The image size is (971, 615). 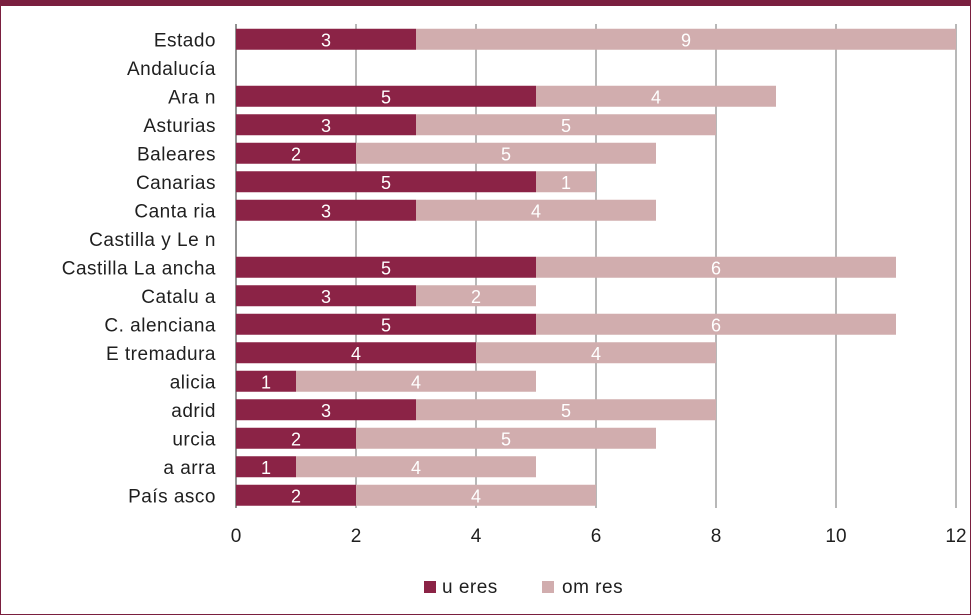 What do you see at coordinates (835, 536) in the screenshot?
I see `x-tick-label: 10` at bounding box center [835, 536].